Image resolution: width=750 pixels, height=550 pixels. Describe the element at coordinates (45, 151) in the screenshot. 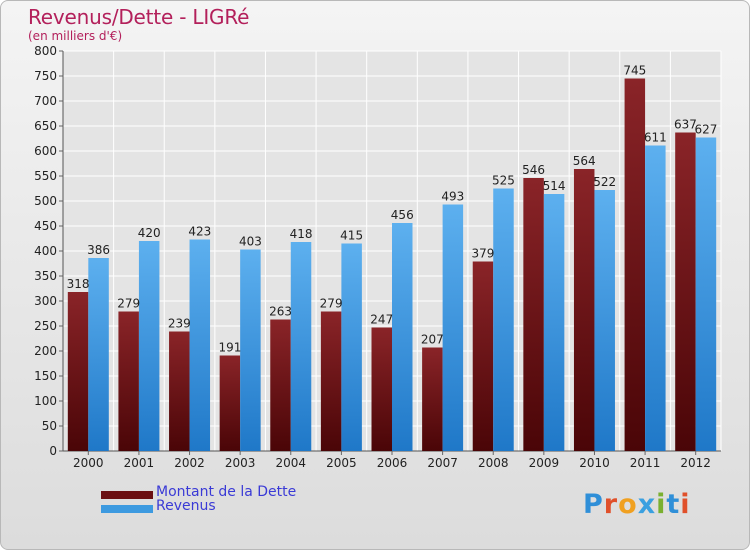

I see `y-tick-label: 600` at that location.